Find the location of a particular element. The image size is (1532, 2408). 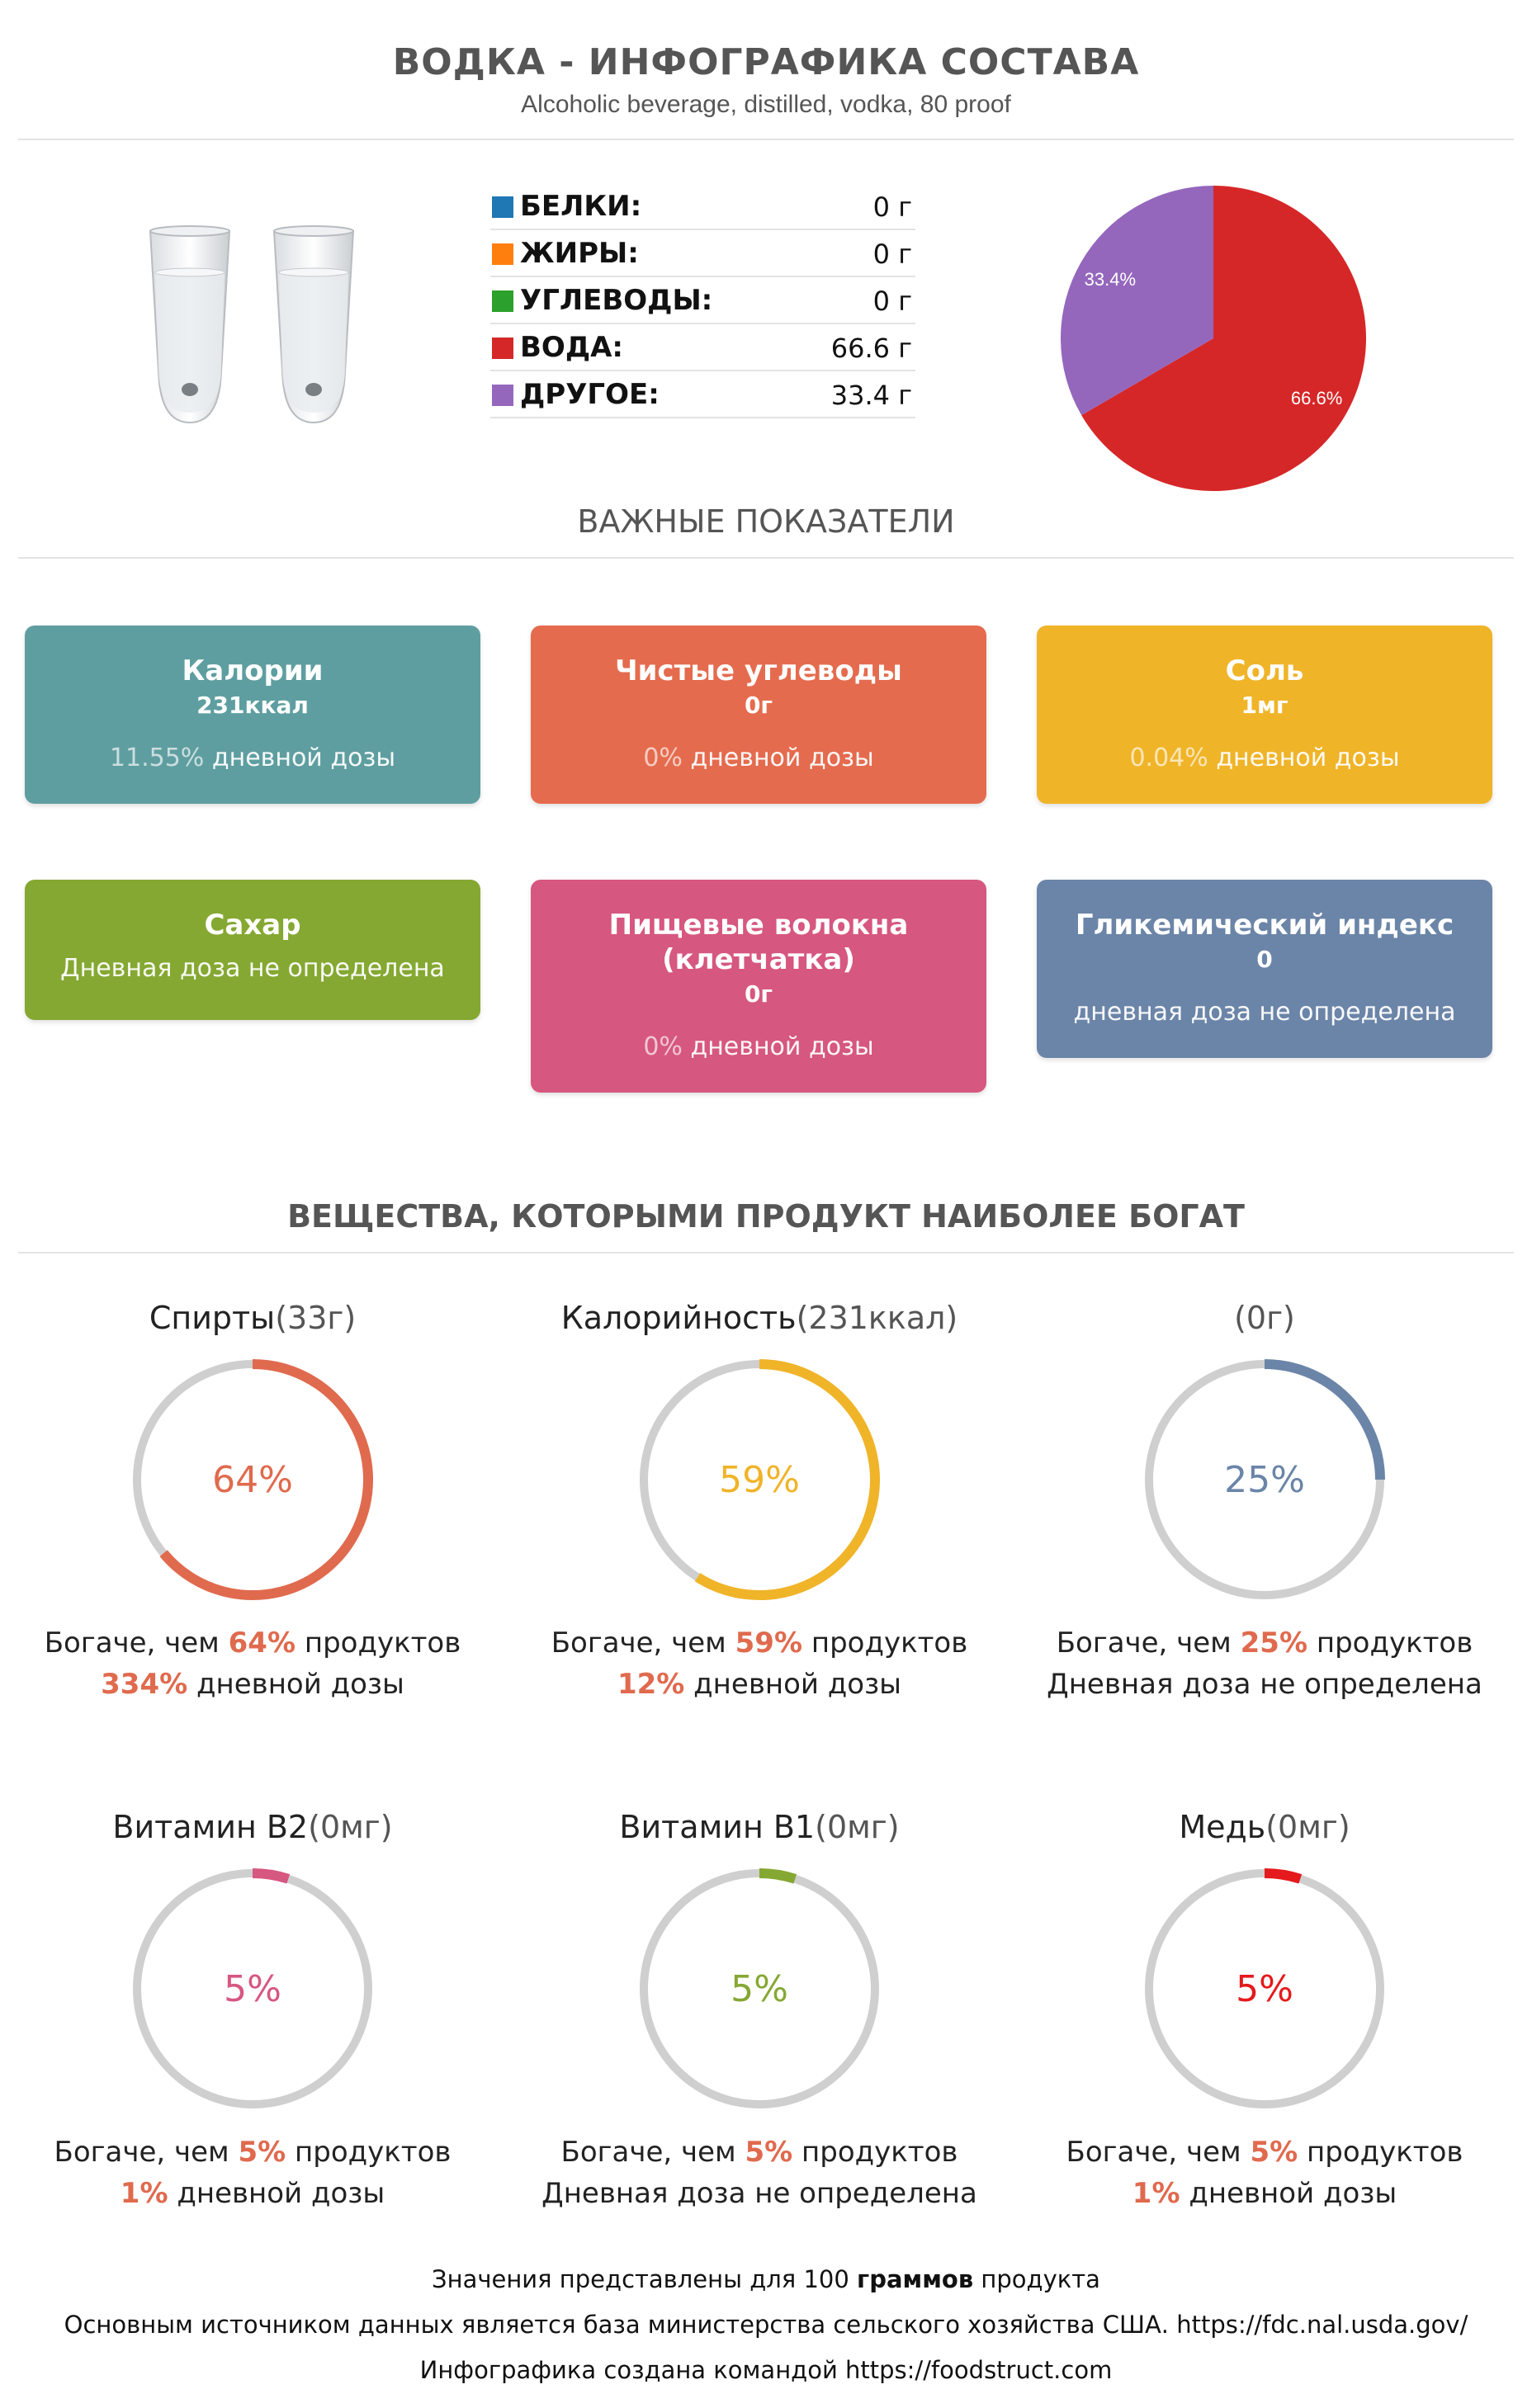

daily-dose-line: 12% дневной дозы is located at coordinates (760, 1684).